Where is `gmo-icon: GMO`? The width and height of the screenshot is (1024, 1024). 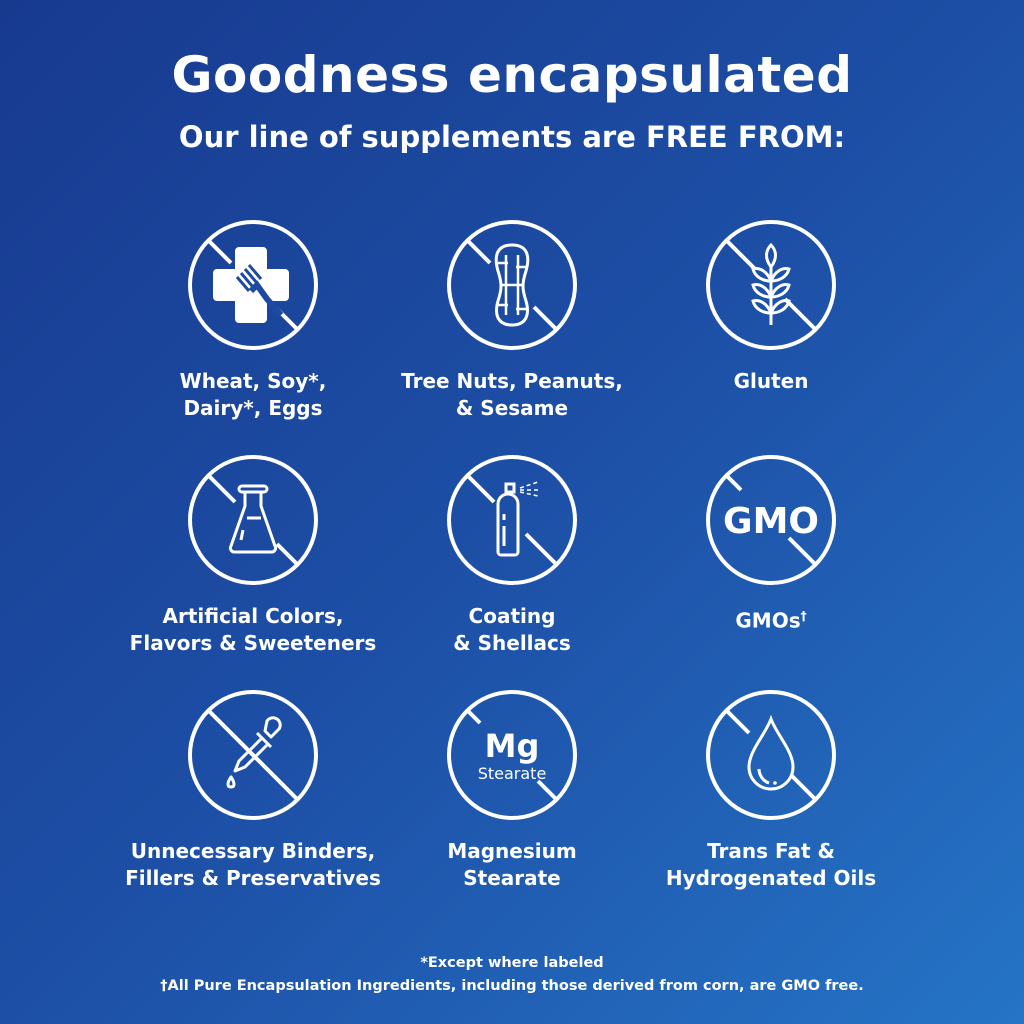
gmo-icon: GMO is located at coordinates (771, 520).